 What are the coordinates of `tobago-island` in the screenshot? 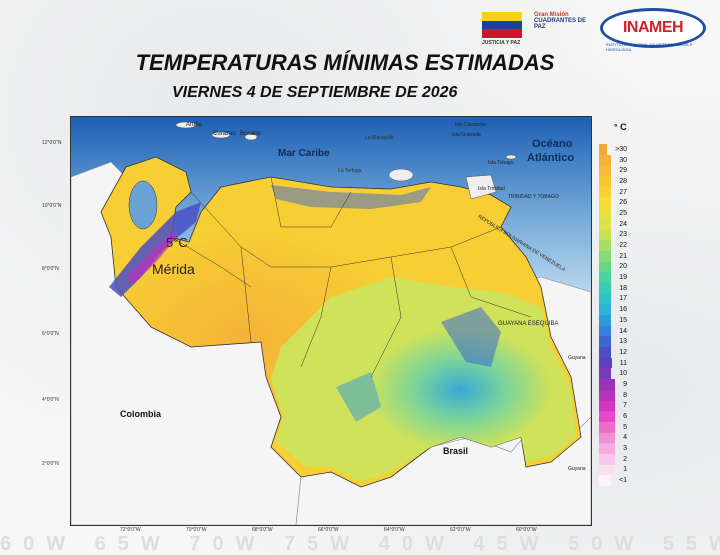 It's located at (511, 157).